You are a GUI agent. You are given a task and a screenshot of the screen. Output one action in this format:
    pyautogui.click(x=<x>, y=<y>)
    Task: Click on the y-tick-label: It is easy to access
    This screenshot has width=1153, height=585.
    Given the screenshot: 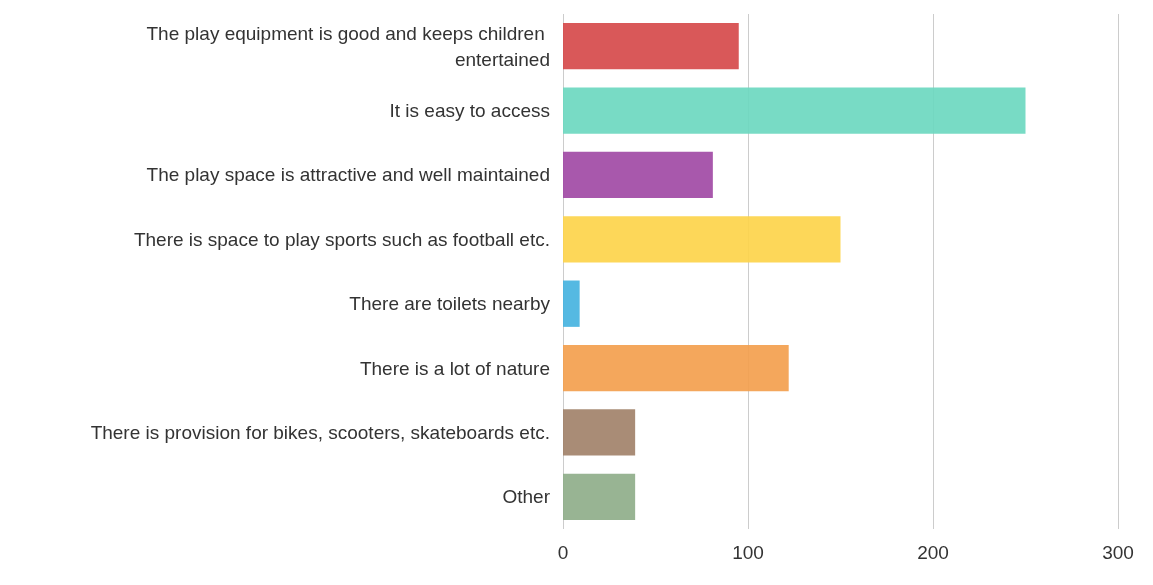 What is the action you would take?
    pyautogui.click(x=469, y=111)
    